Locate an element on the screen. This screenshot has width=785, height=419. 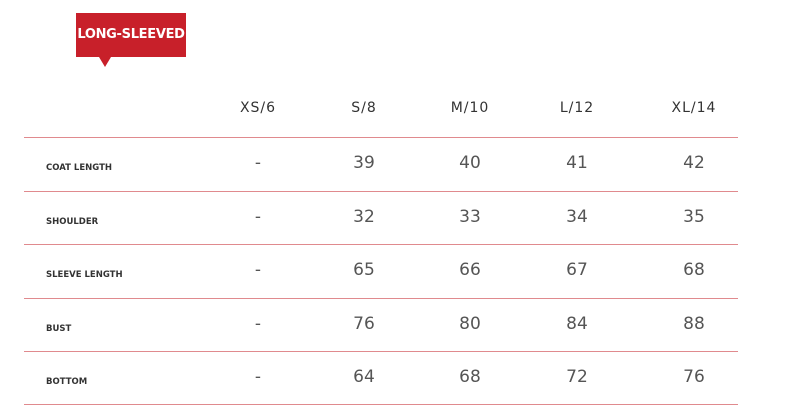
column-header: S/8 is located at coordinates (364, 108).